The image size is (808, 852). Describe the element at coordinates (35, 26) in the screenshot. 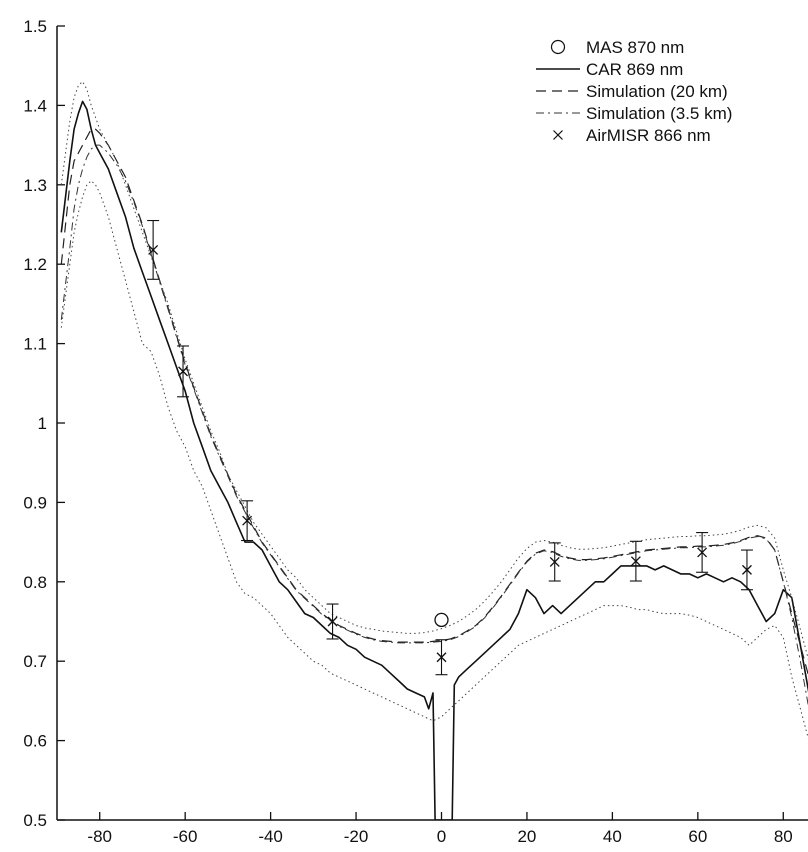

I see `y-tick-label: 1.5` at that location.